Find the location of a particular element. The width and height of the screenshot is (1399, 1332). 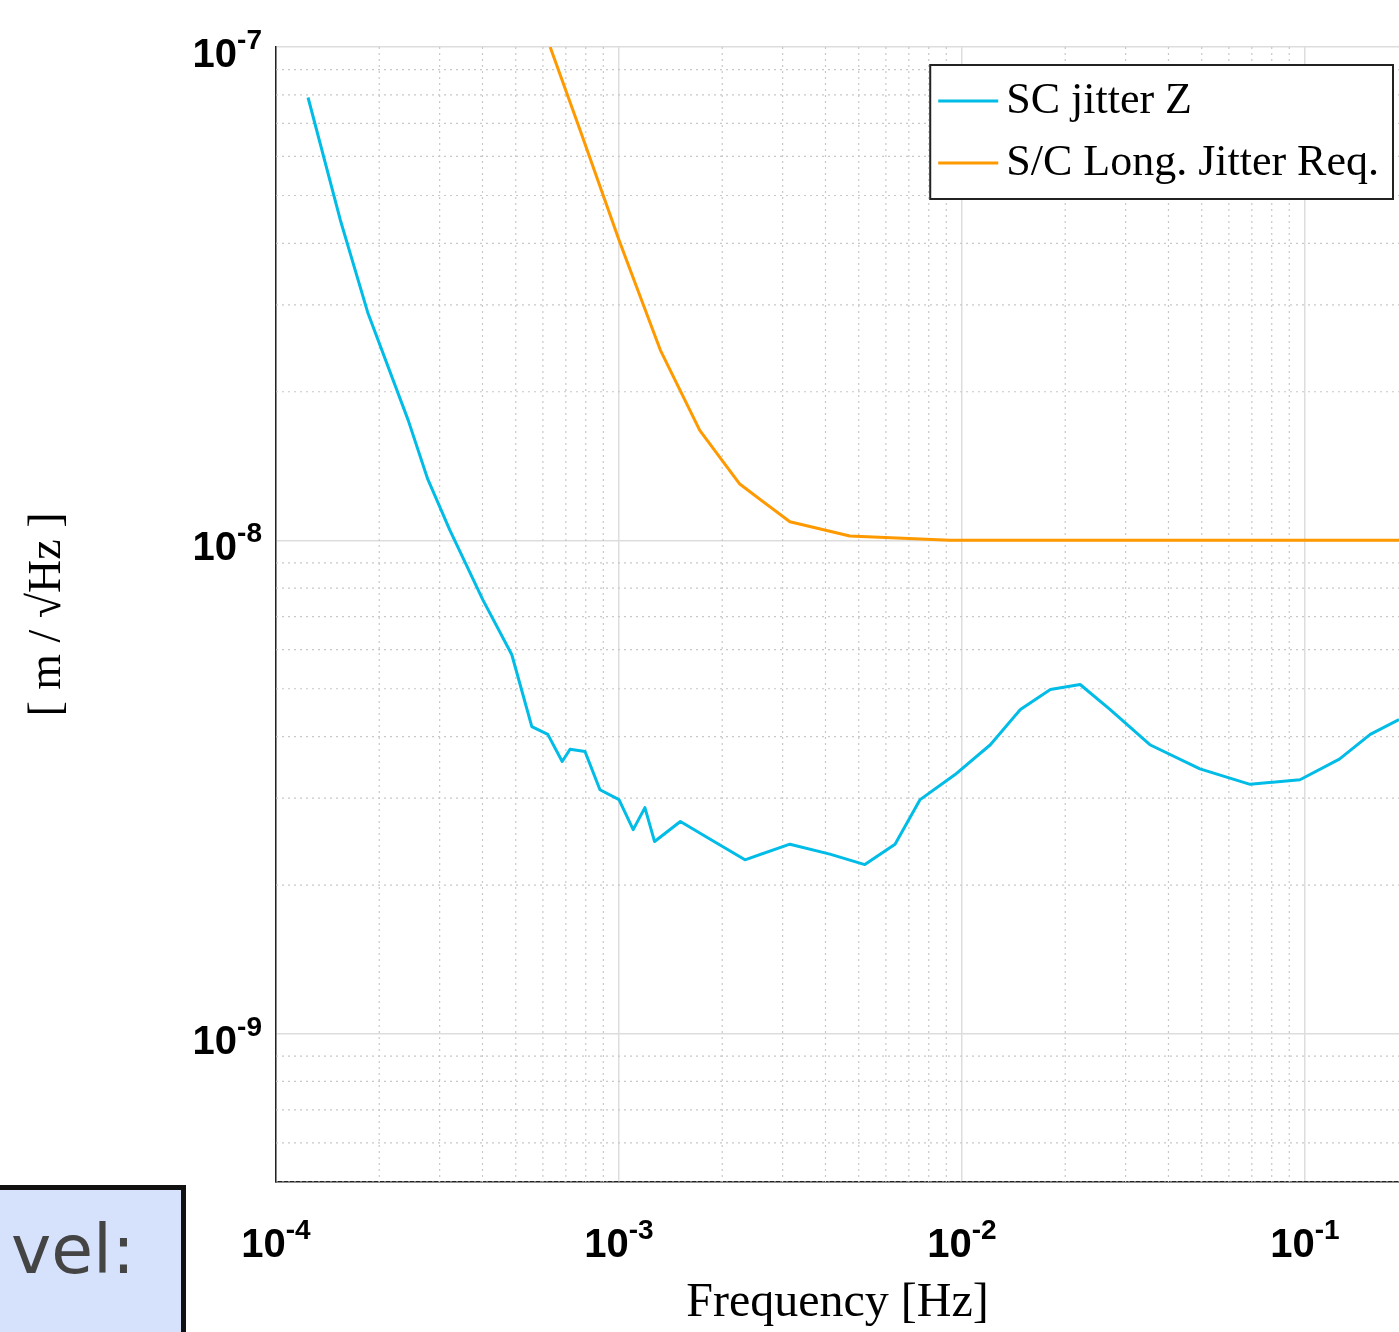

y-axis-title: [ m / √Hz ] is located at coordinates (44, 614).